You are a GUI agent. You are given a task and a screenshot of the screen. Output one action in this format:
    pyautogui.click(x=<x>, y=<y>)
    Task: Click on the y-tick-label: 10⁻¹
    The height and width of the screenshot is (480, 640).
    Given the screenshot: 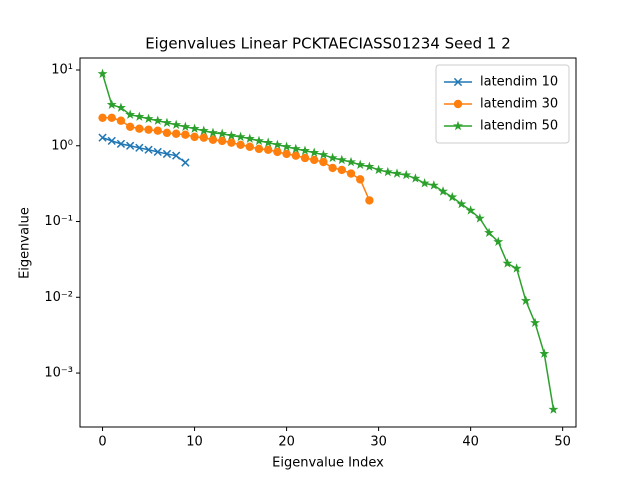 What is the action you would take?
    pyautogui.click(x=58, y=221)
    